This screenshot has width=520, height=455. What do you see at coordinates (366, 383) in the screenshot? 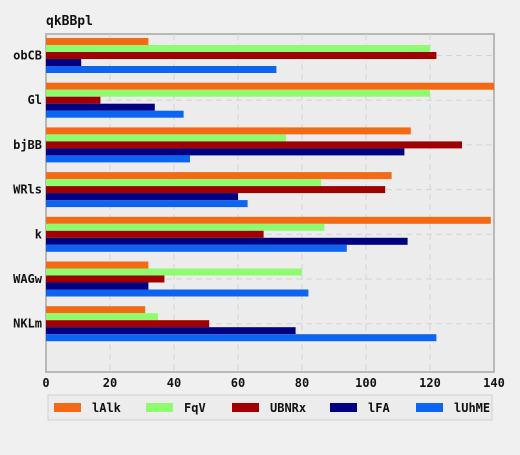
I see `x-tick-label: 100` at bounding box center [366, 383].